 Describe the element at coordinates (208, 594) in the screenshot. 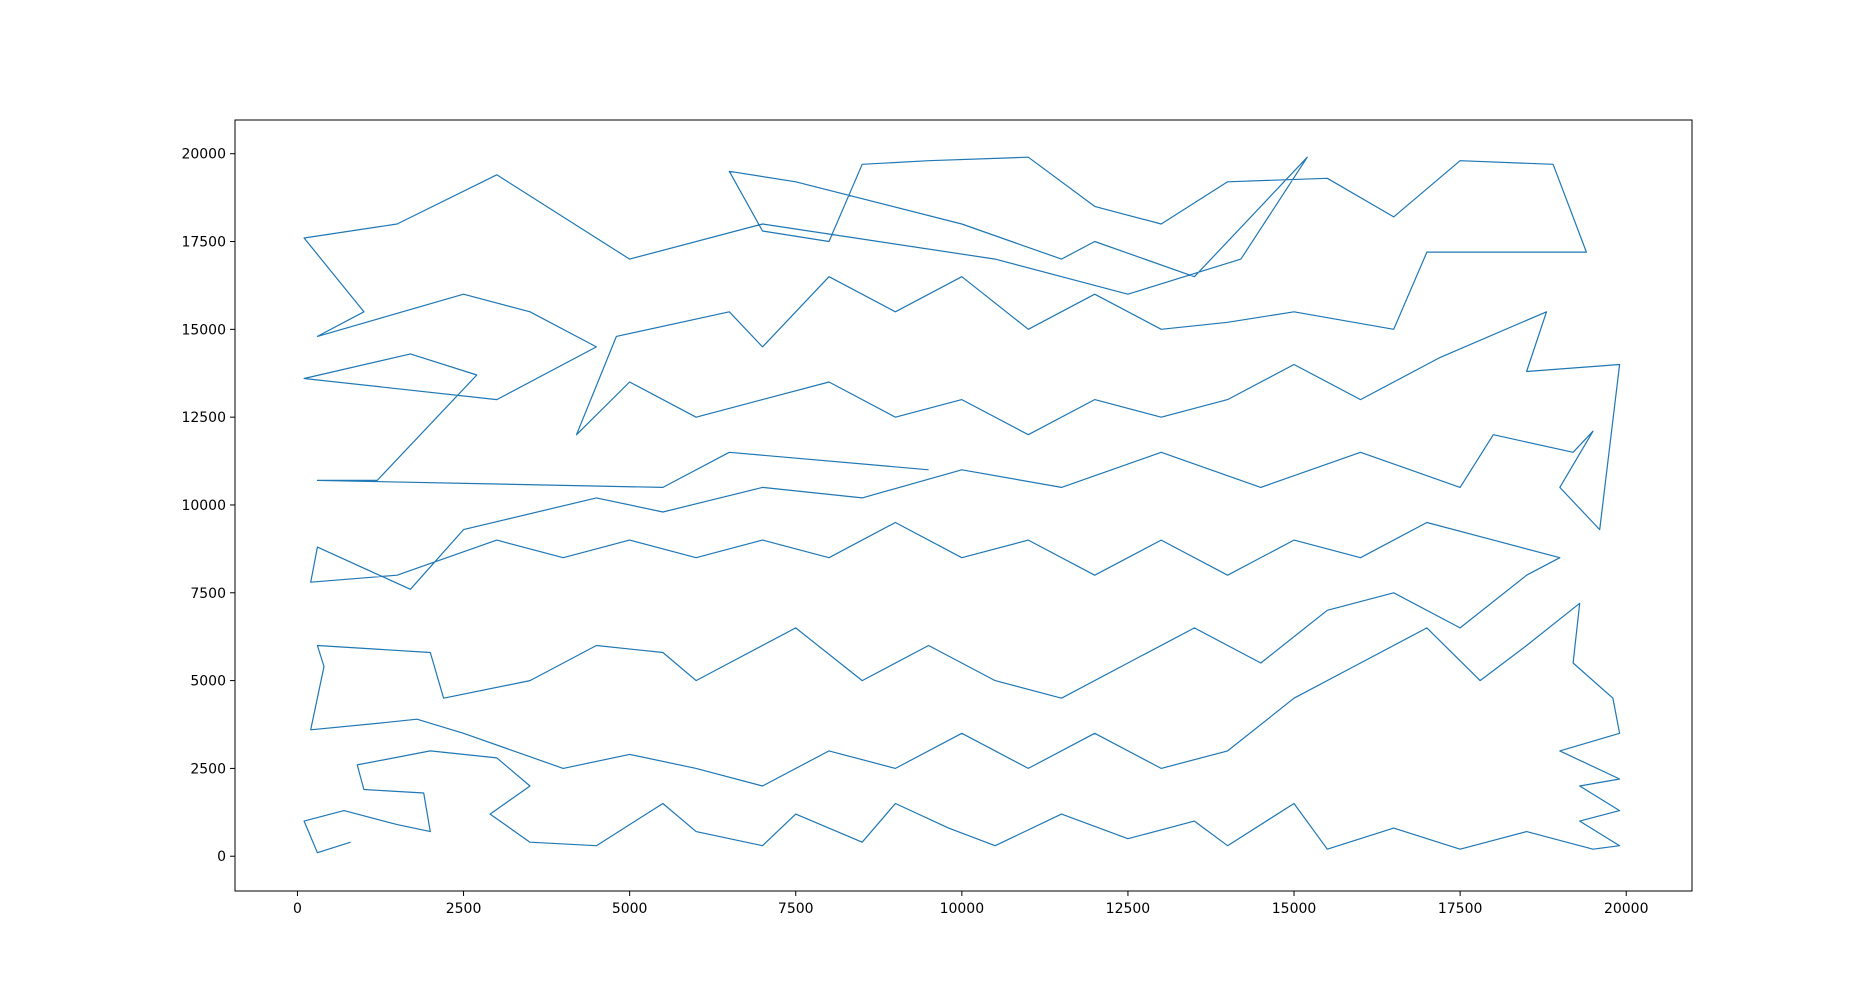

I see `y-tick-label: 7500` at that location.